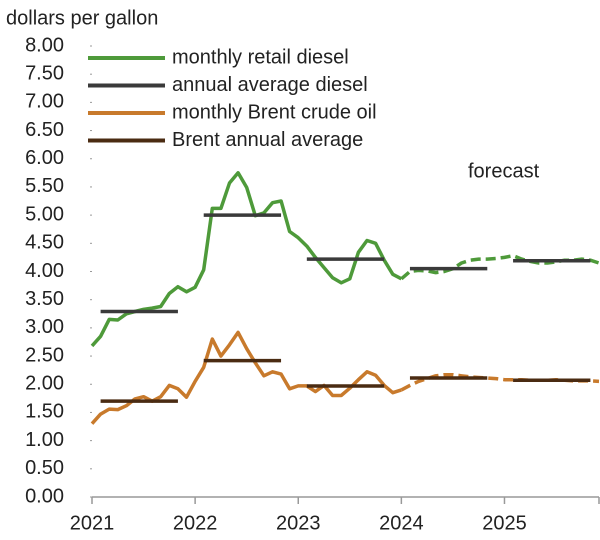  What do you see at coordinates (44, 186) in the screenshot?
I see `y-tick-label: 5.50` at bounding box center [44, 186].